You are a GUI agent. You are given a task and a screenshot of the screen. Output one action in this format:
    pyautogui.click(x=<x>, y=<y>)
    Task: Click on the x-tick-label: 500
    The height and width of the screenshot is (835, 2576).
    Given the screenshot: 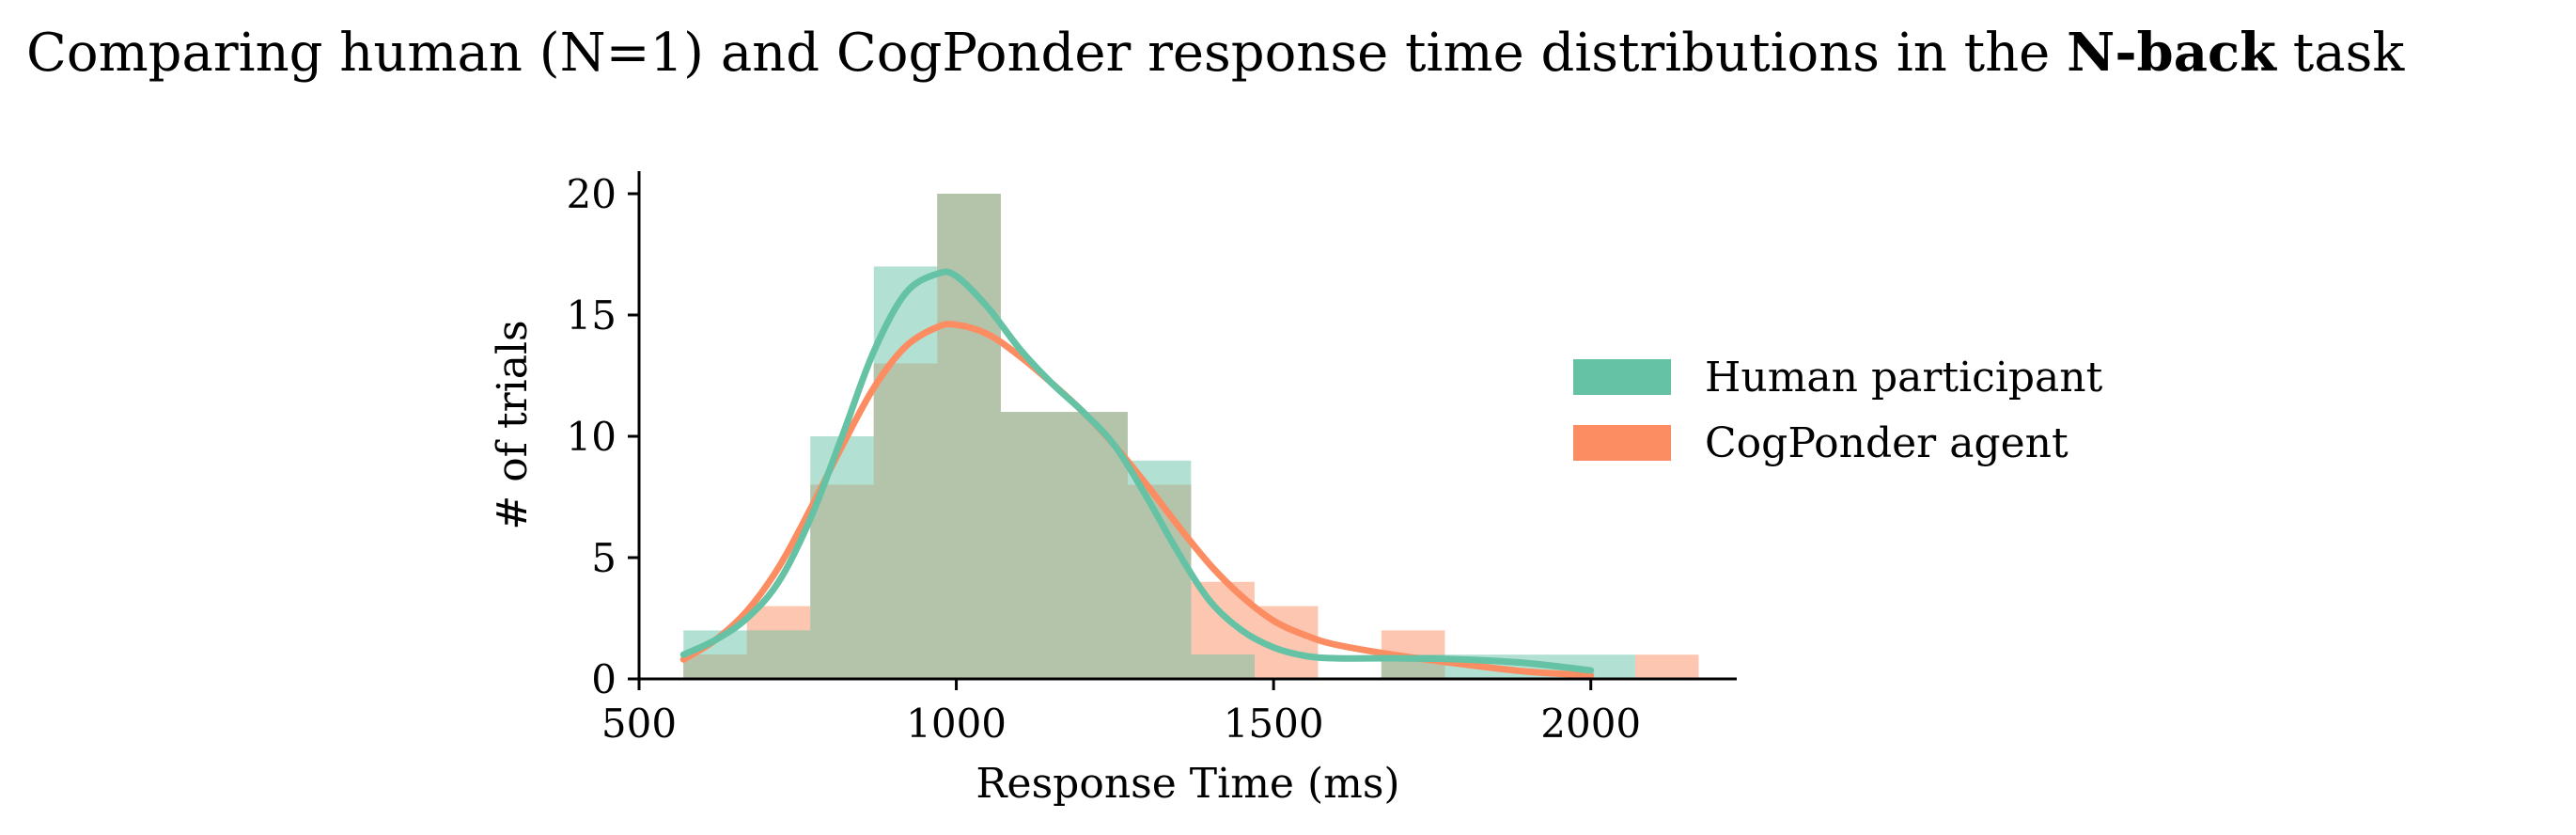 What is the action you would take?
    pyautogui.click(x=639, y=724)
    